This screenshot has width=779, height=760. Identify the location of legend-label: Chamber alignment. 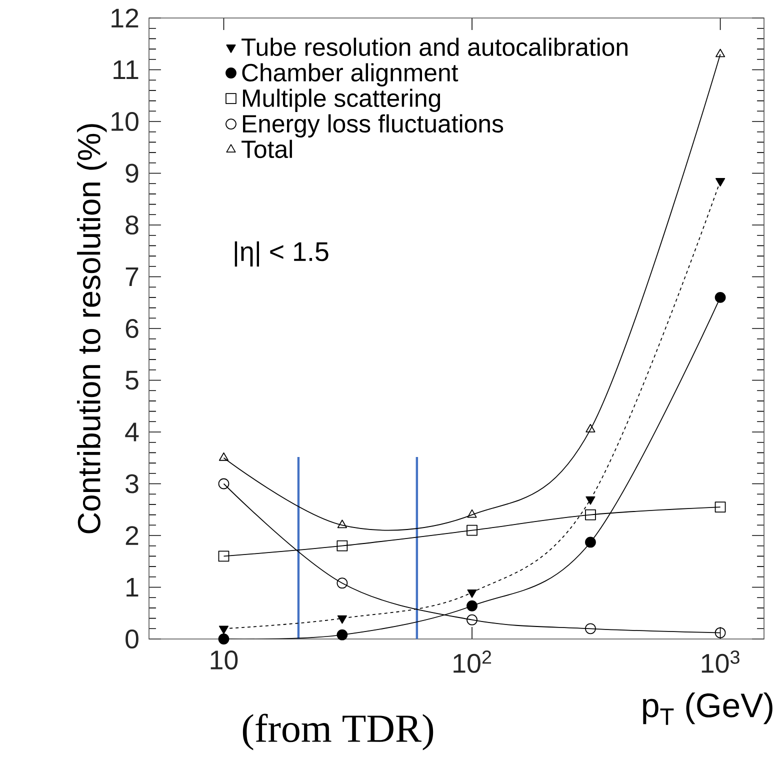
(350, 74).